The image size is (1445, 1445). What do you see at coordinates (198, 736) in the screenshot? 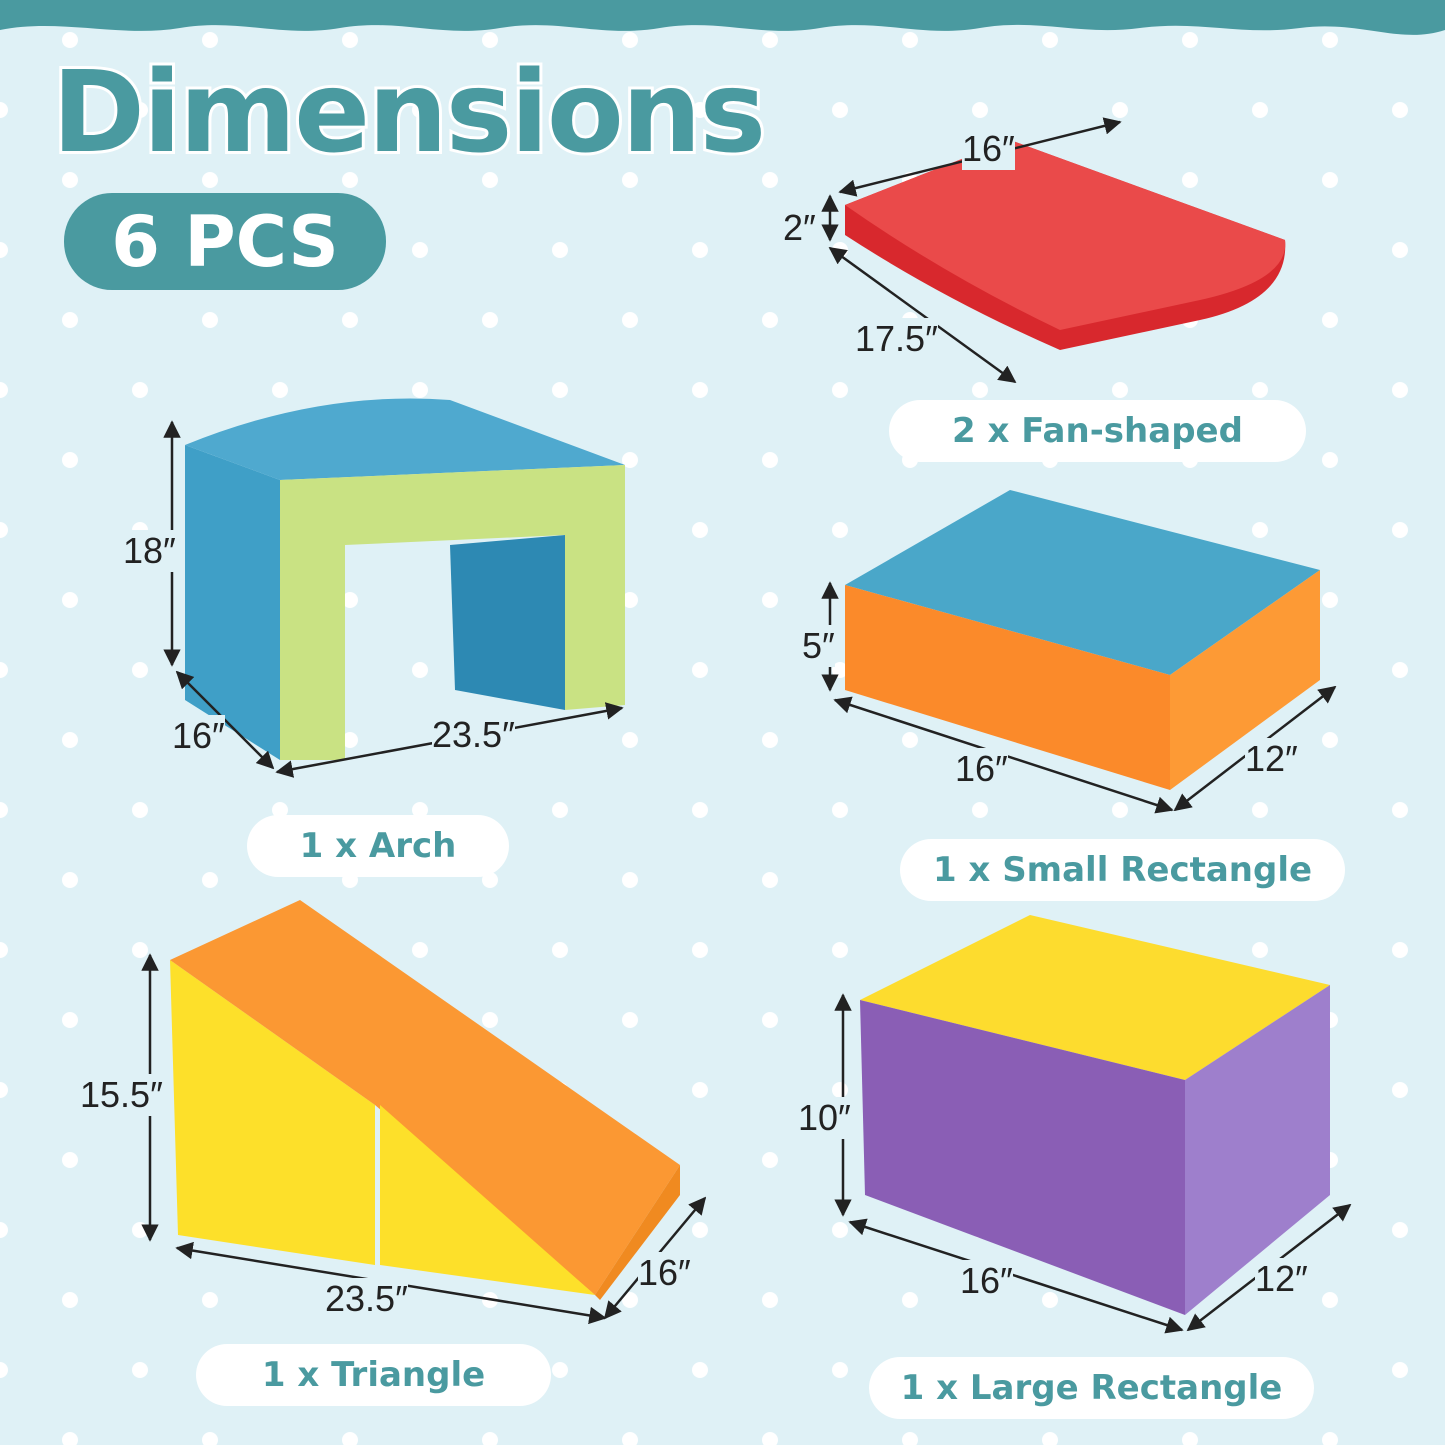
I see `arch-depth-dim: 16″` at bounding box center [198, 736].